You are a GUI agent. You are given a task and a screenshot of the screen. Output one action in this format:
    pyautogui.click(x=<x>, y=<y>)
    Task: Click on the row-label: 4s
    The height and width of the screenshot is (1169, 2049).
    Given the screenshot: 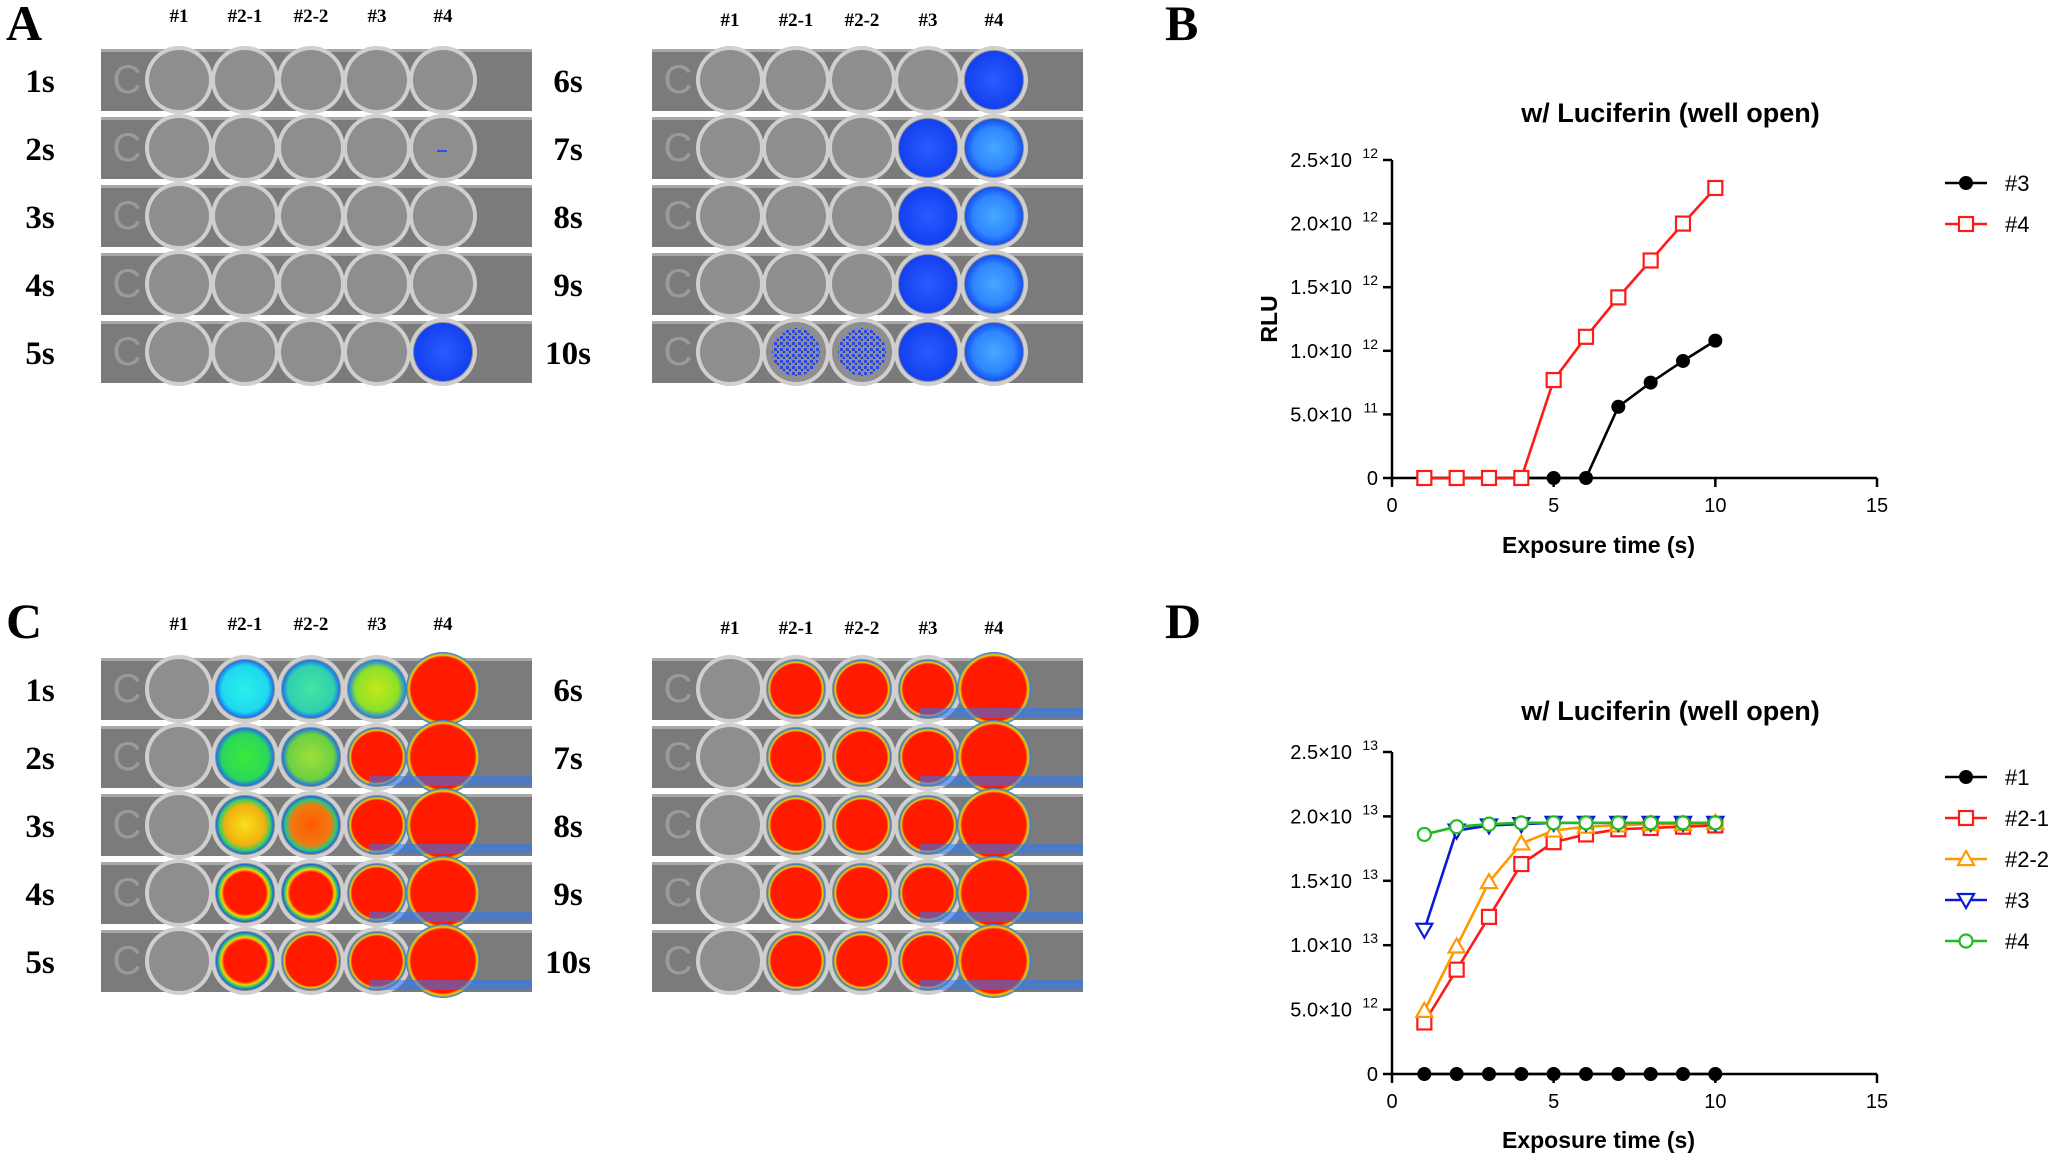 What is the action you would take?
    pyautogui.click(x=40, y=895)
    